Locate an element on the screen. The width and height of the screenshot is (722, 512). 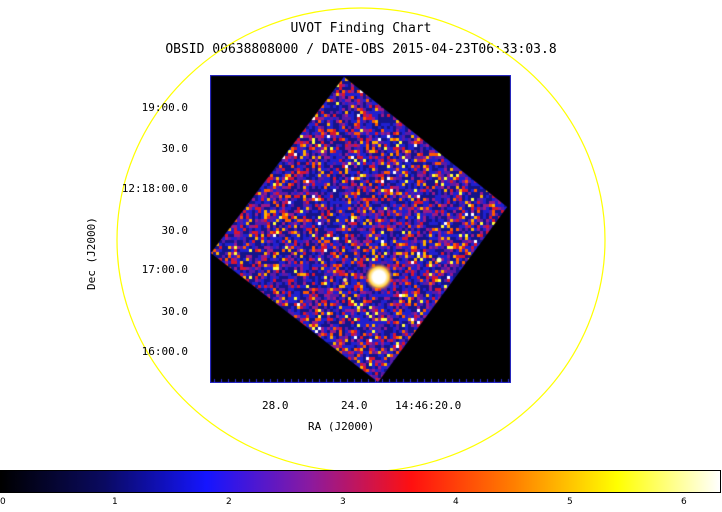
dec-tick-label: 16:00.0 is located at coordinates (164, 351).